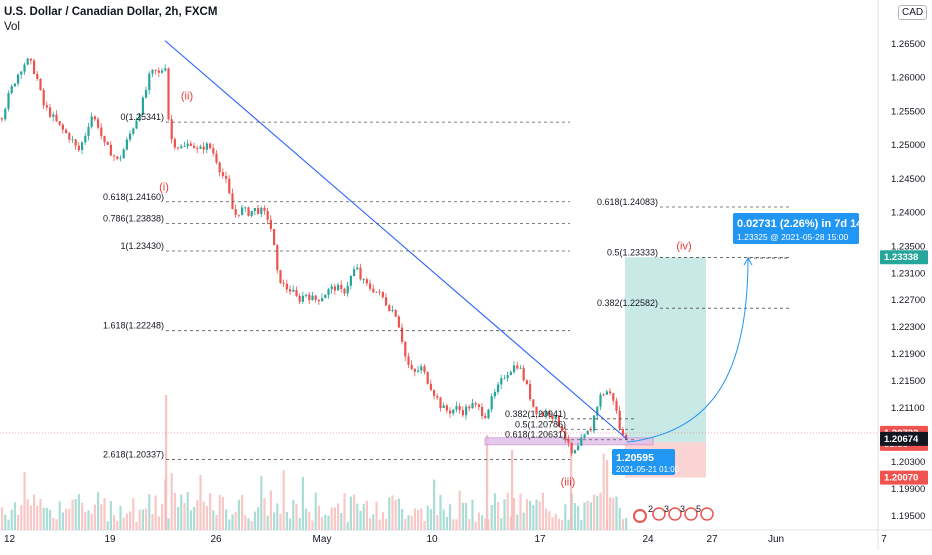  Describe the element at coordinates (908, 78) in the screenshot. I see `y-tick-label: 1.26000` at that location.